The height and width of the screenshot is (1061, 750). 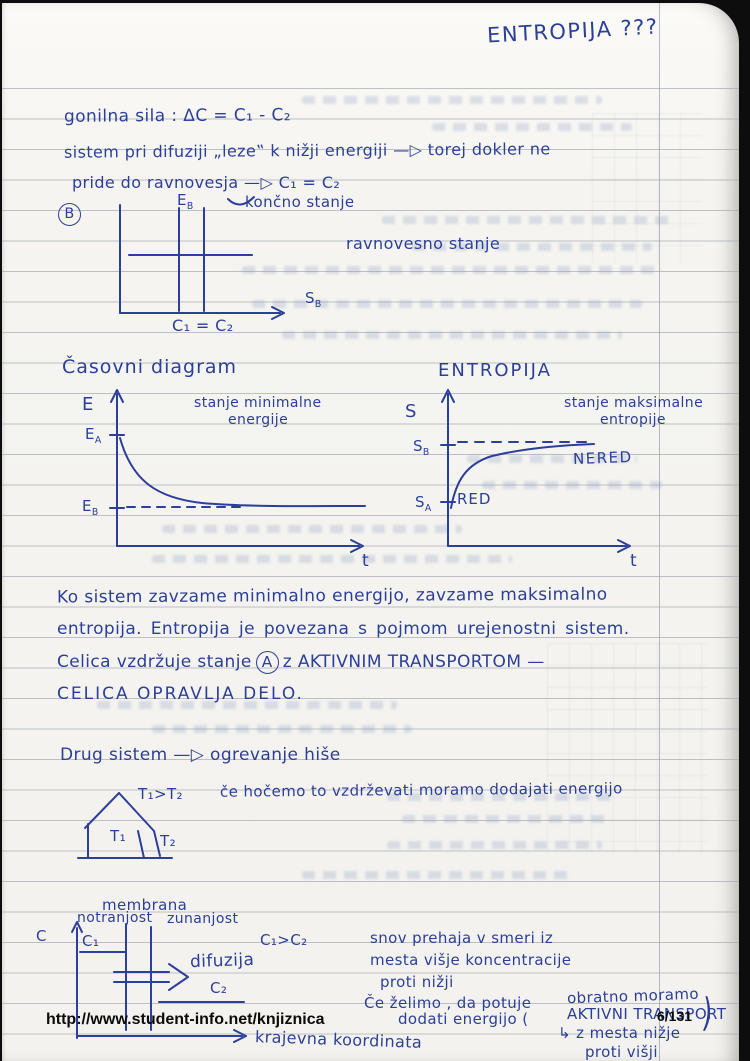 I want to click on c1c2-axis-label: C₁ = C₂, so click(x=203, y=325).